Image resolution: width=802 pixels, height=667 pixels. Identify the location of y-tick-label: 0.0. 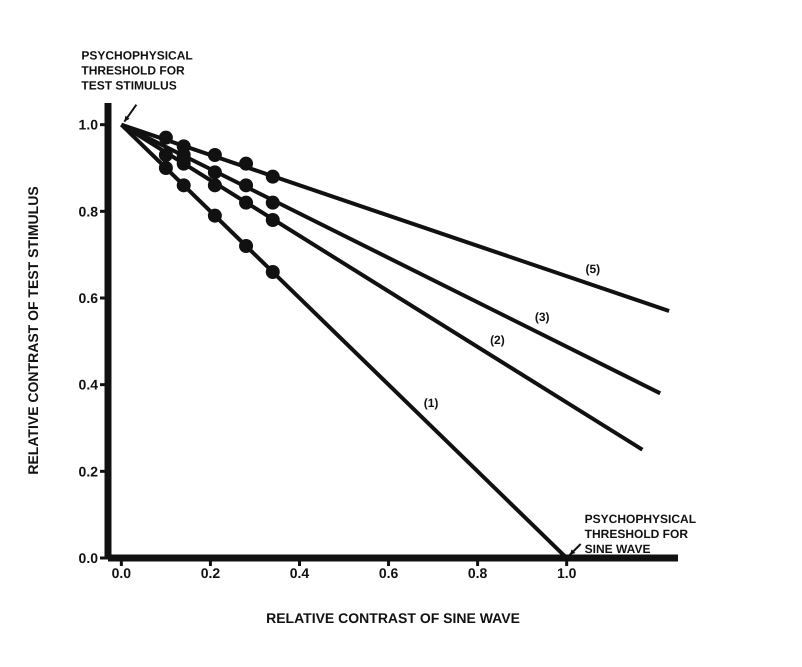
(88, 558).